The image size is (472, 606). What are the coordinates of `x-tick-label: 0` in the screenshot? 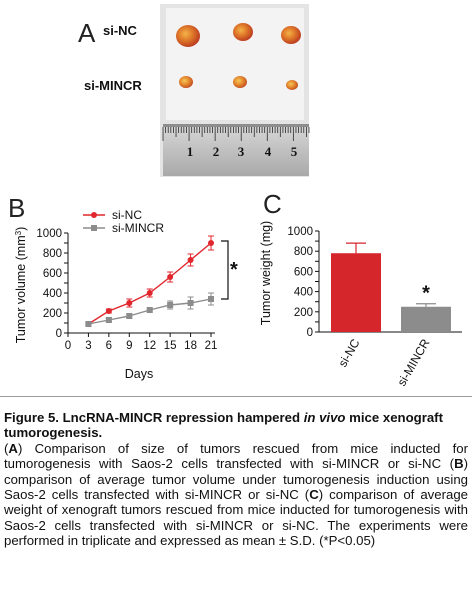 It's located at (68, 346).